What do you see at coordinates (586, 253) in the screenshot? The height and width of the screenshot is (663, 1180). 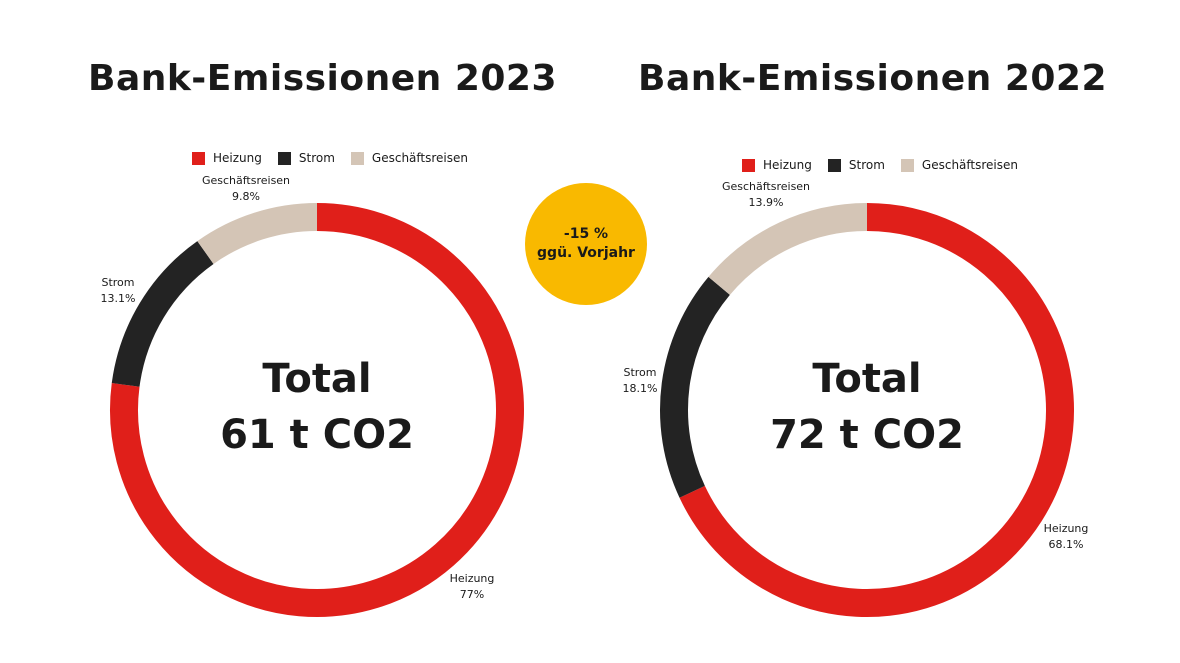 I see `badge-change-caption: ggü. Vorjahr` at bounding box center [586, 253].